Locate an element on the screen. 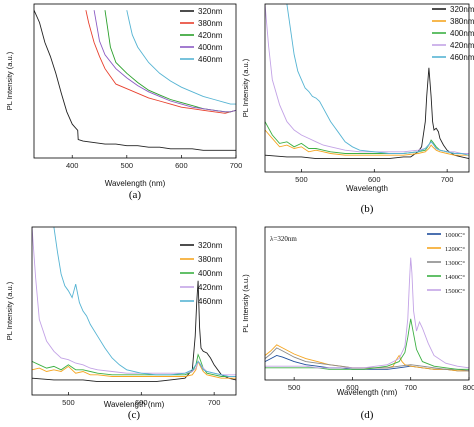 The width and height of the screenshot is (474, 427). legend-label: 1000C° is located at coordinates (455, 235).